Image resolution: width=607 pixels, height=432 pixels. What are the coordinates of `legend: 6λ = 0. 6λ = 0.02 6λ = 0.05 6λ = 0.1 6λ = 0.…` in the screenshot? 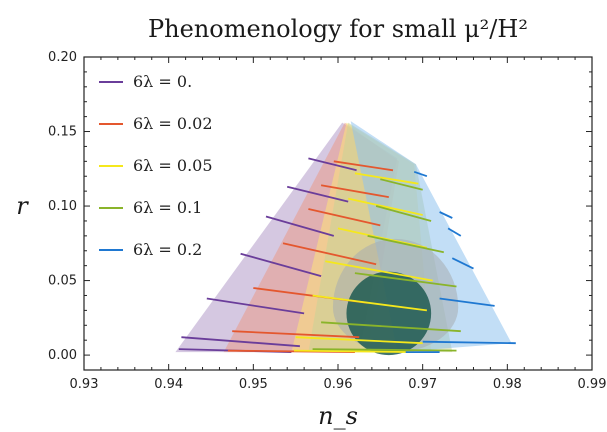 It's located at (156, 165).